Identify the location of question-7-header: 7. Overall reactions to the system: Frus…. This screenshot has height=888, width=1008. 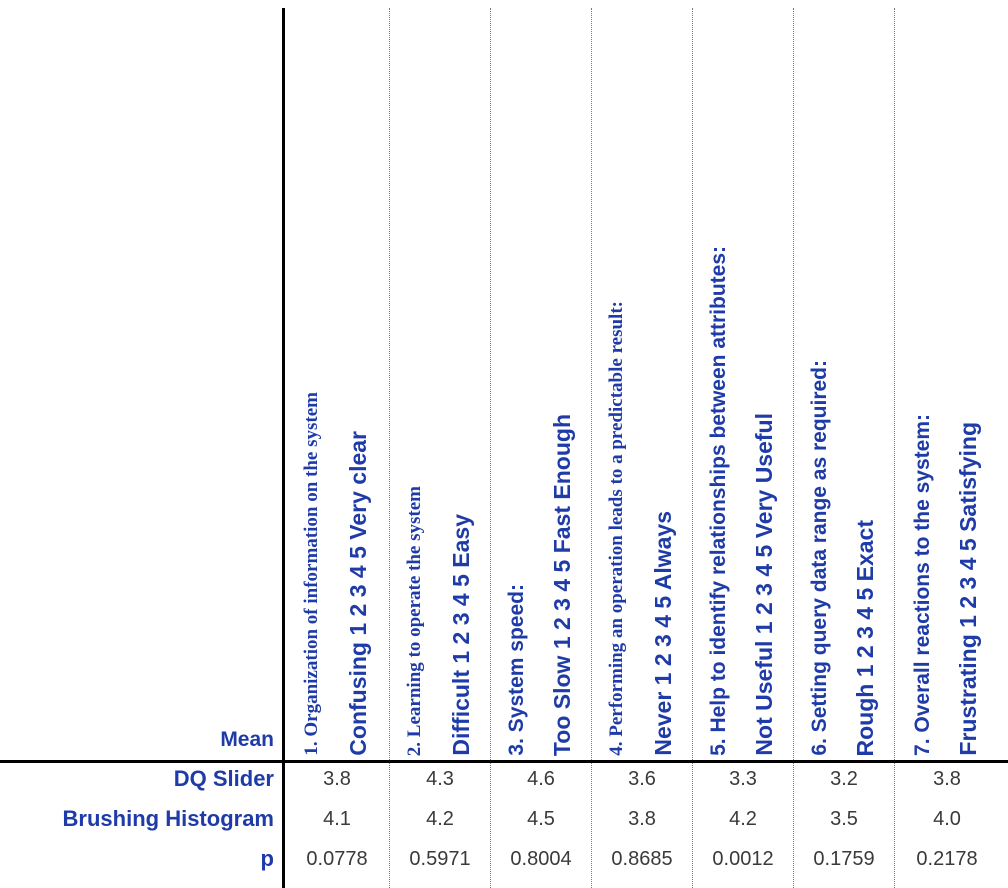
(947, 385).